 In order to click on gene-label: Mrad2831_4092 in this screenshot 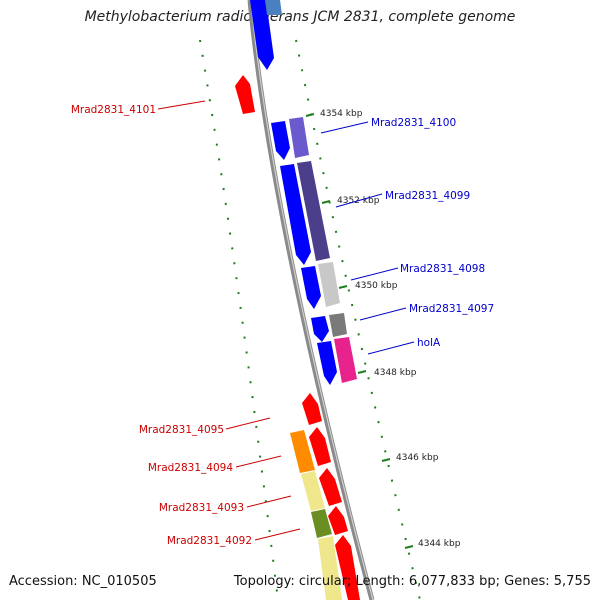, I will do `click(209, 541)`.